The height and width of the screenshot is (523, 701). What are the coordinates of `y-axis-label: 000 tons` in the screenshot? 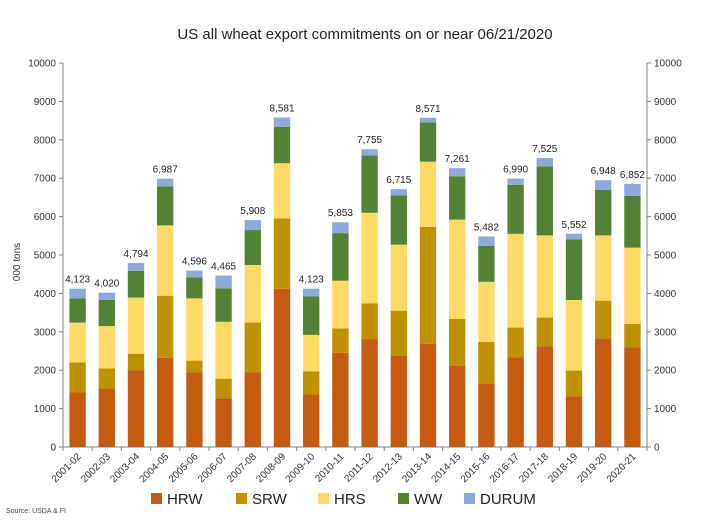 It's located at (17, 262).